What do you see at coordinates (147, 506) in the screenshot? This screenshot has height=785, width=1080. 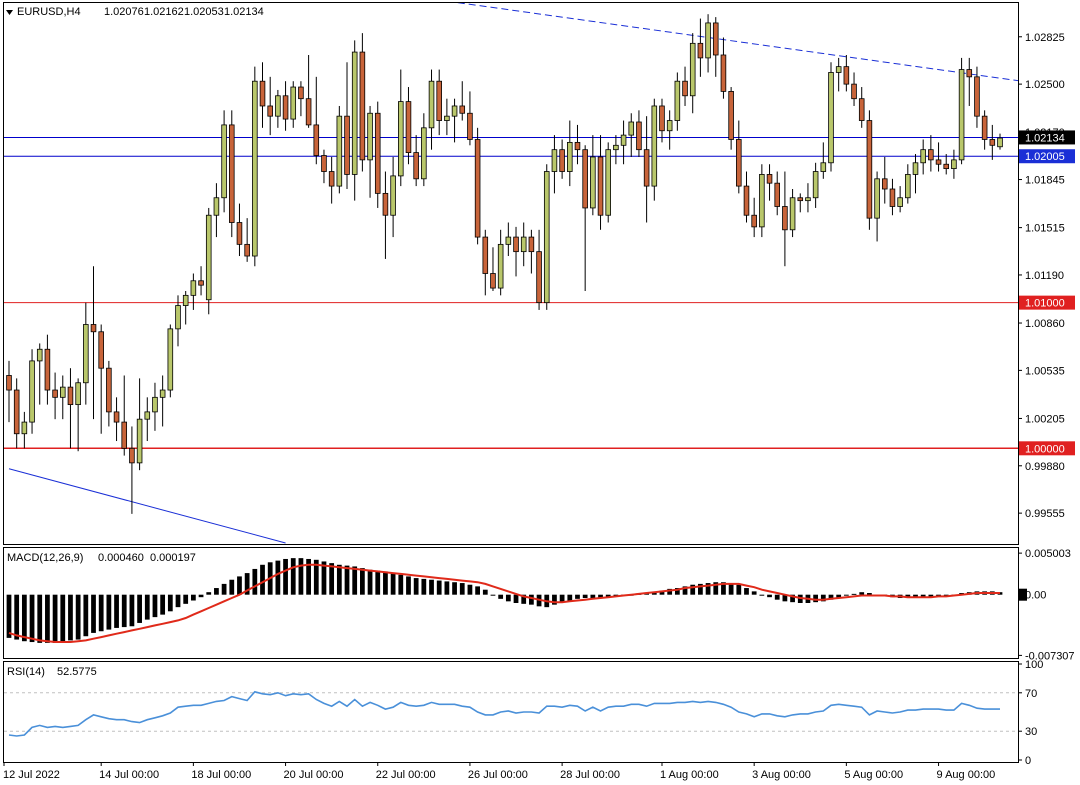 I see `support-trendline` at bounding box center [147, 506].